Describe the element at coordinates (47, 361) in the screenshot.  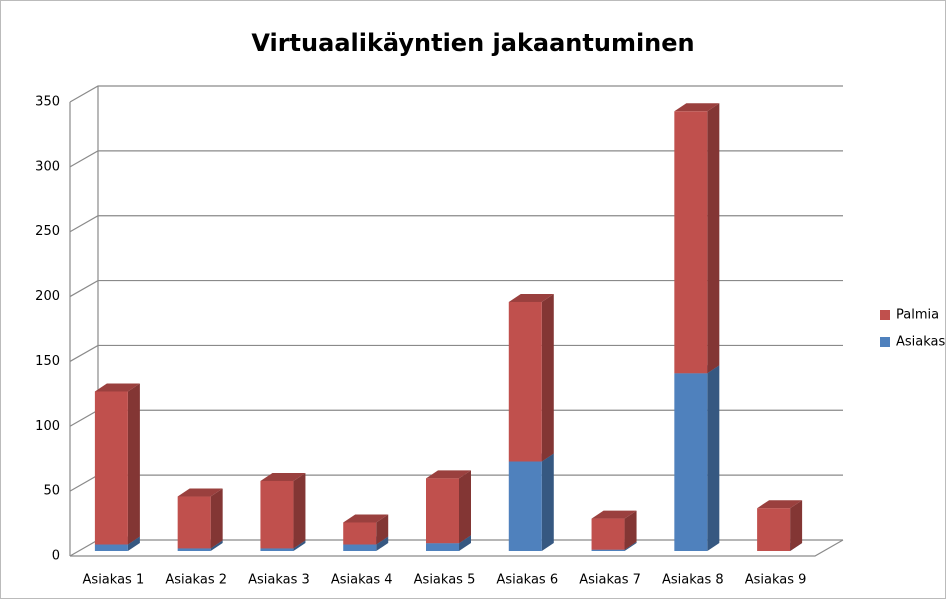
I see `y-tick-label: 150` at that location.